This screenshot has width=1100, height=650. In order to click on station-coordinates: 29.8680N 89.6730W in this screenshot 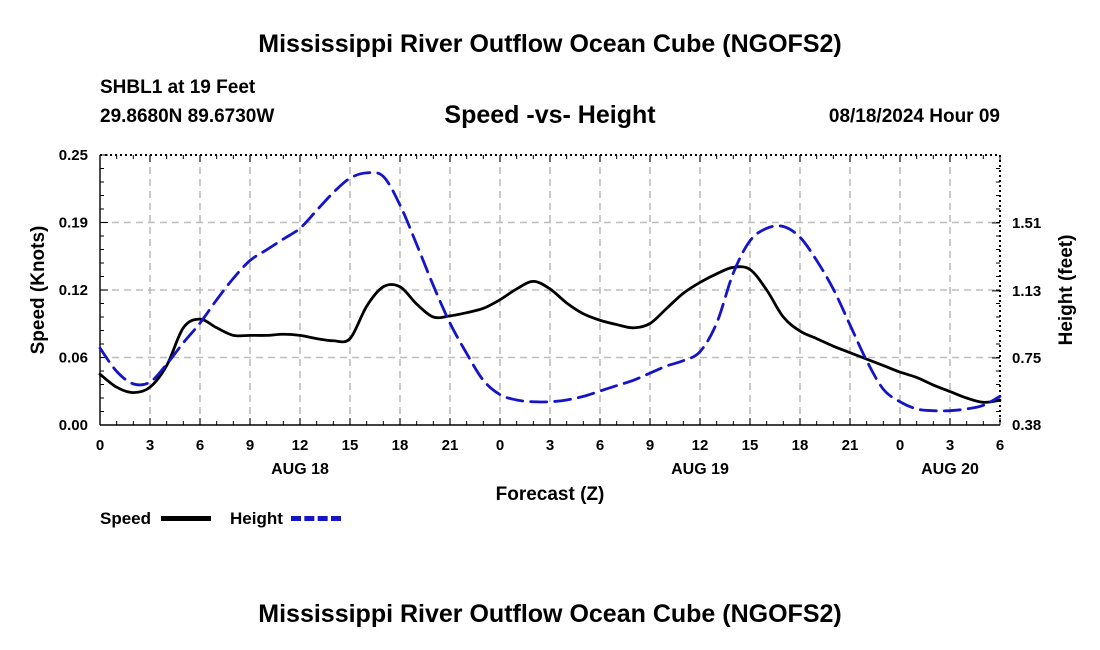, I will do `click(187, 116)`.